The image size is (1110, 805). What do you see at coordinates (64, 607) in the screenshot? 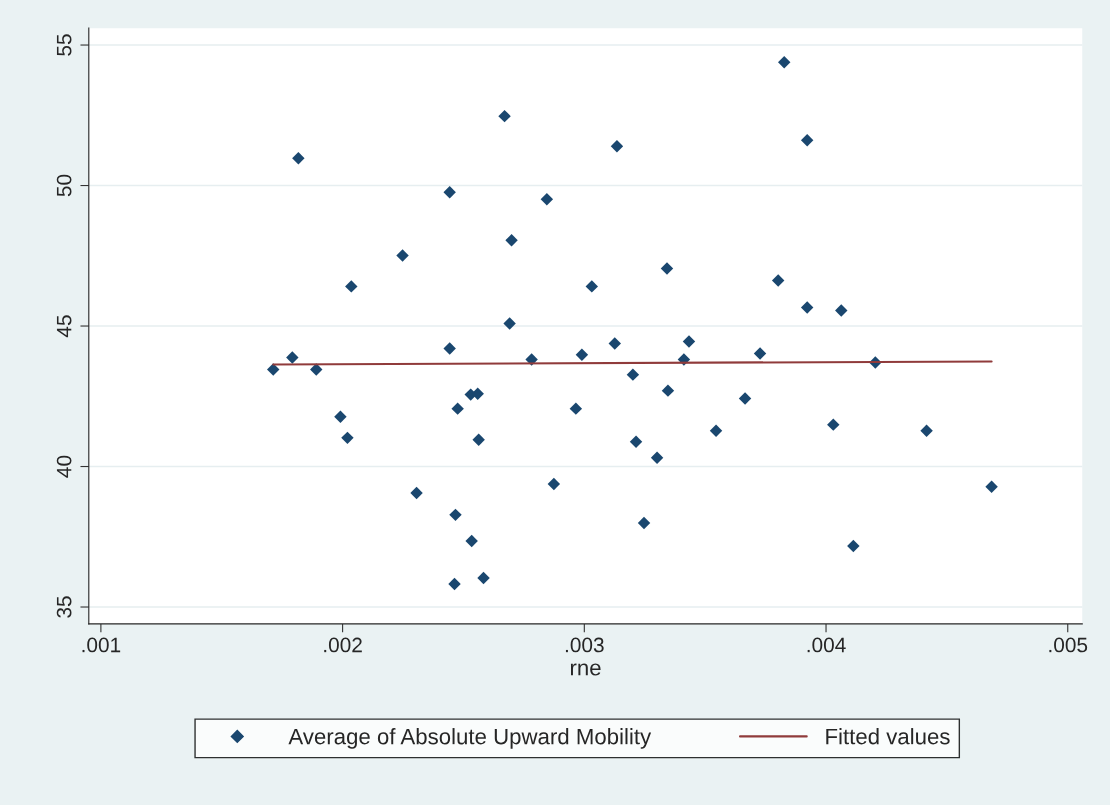
I see `y-tick-label: 35` at bounding box center [64, 607].